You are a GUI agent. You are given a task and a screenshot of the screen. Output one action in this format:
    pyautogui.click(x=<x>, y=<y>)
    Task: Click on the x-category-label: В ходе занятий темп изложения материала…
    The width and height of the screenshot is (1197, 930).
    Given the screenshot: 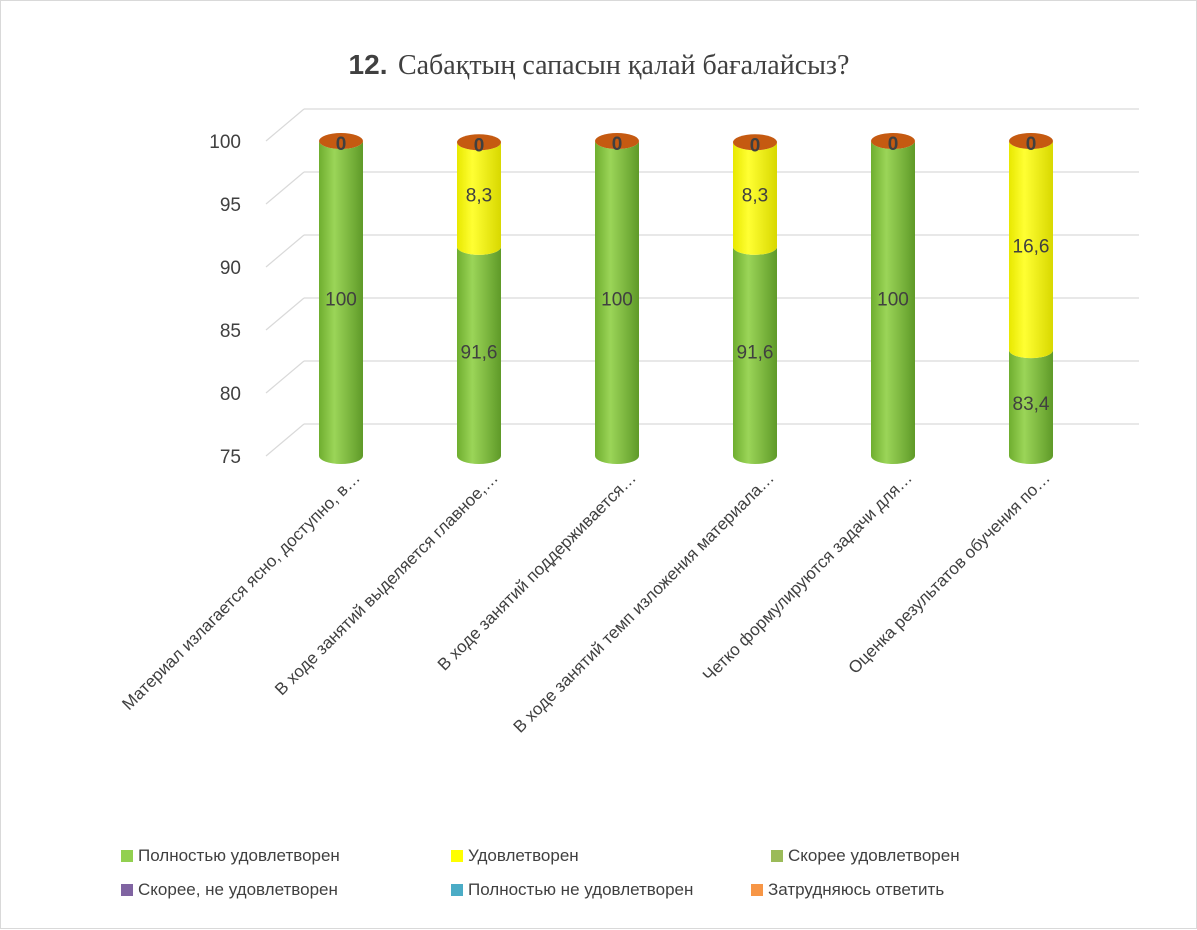 What is the action you would take?
    pyautogui.click(x=644, y=602)
    